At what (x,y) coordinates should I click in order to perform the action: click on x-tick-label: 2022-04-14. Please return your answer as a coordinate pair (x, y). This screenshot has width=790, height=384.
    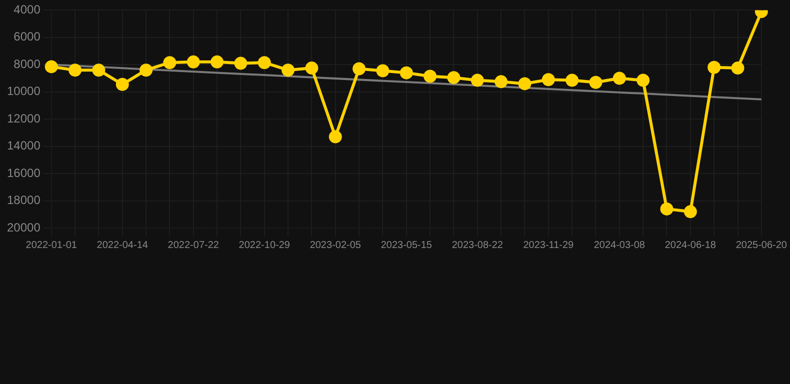
    Looking at the image, I should click on (122, 245).